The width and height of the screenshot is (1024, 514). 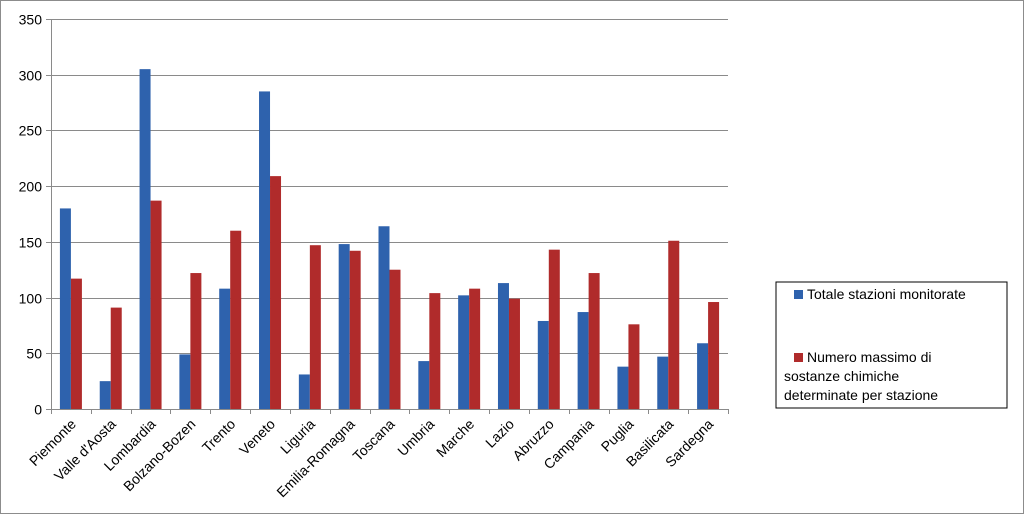 What do you see at coordinates (159, 455) in the screenshot?
I see `x-tick-label: Bolzano-Bozen` at bounding box center [159, 455].